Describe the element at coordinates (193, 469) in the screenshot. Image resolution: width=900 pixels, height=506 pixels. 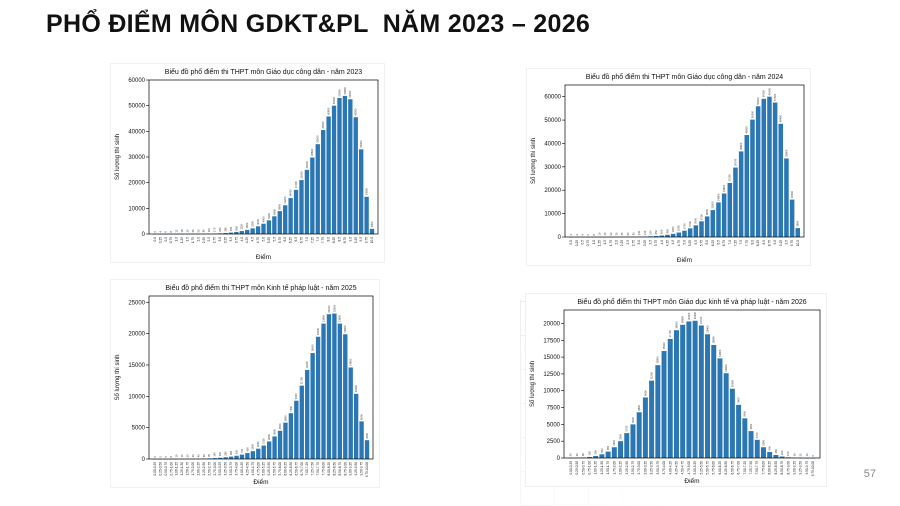
I see `x-tick-label: 1.75-2.00` at that location.